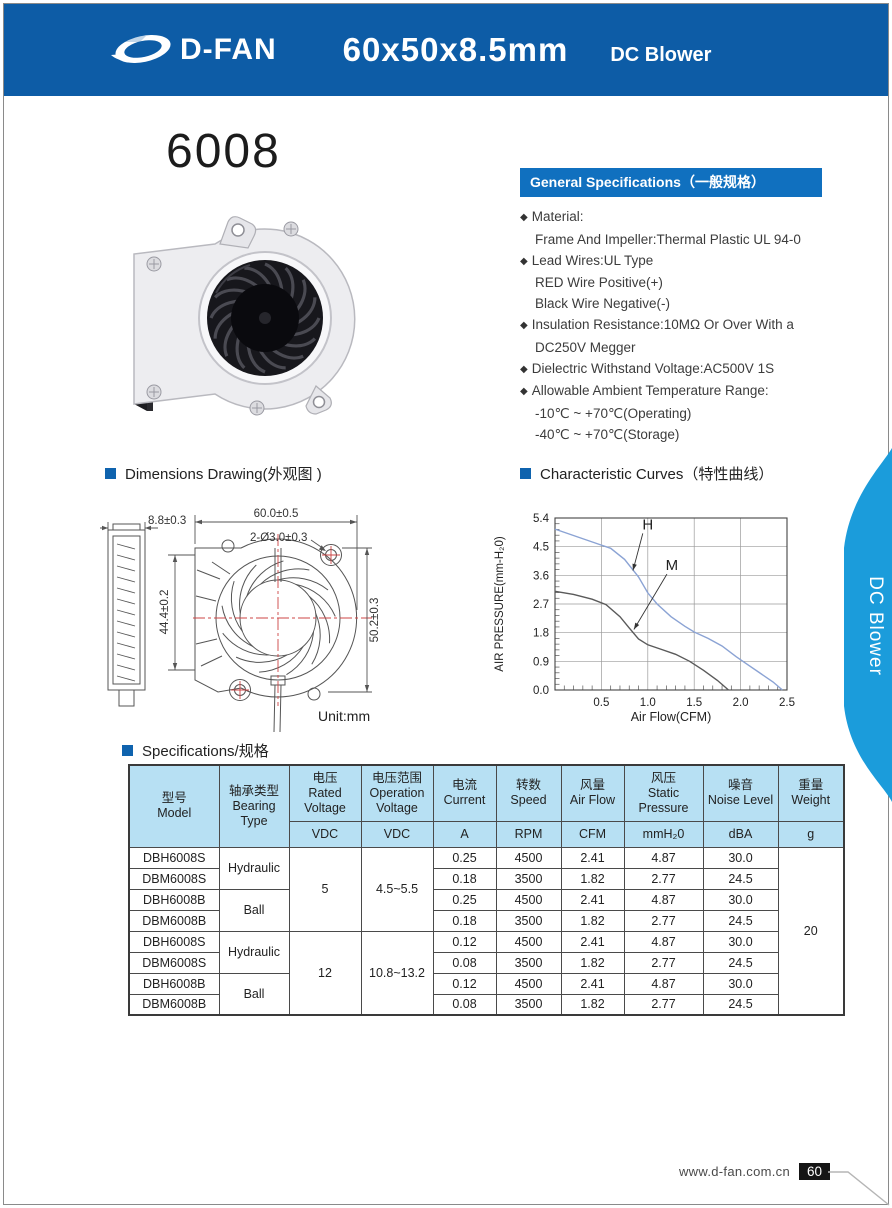 This screenshot has width=892, height=1208. What do you see at coordinates (325, 973) in the screenshot?
I see `rated-voltage-cell: 12` at bounding box center [325, 973].